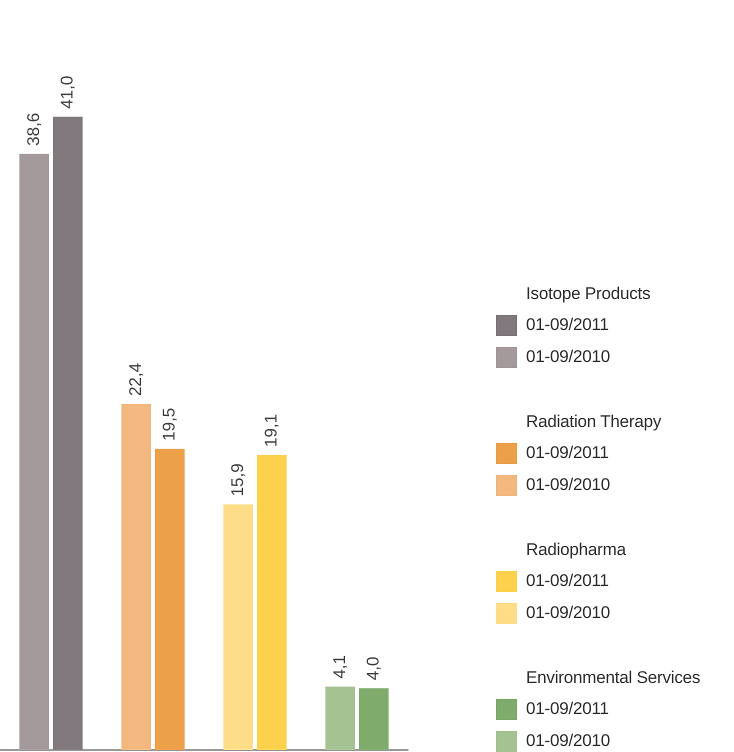 The width and height of the screenshot is (734, 752). I want to click on text: Radiation Therapy, so click(594, 422).